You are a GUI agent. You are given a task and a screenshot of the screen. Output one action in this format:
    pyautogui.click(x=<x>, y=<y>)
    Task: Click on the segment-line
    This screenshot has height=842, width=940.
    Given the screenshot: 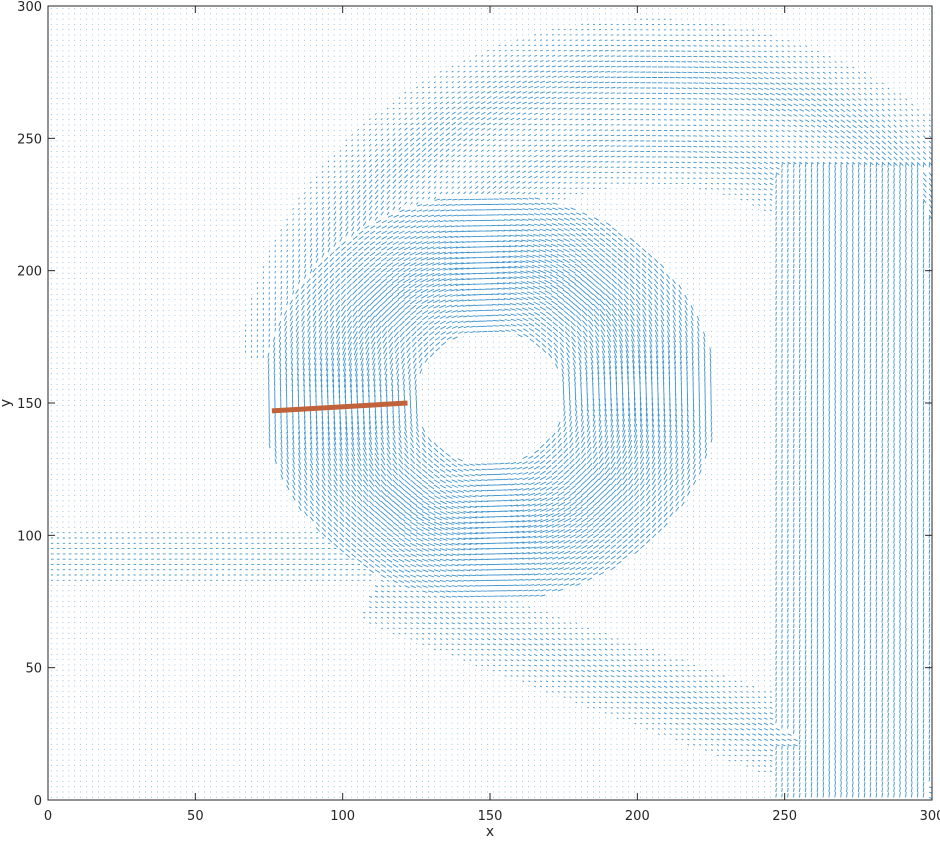 What is the action you would take?
    pyautogui.click(x=339, y=407)
    